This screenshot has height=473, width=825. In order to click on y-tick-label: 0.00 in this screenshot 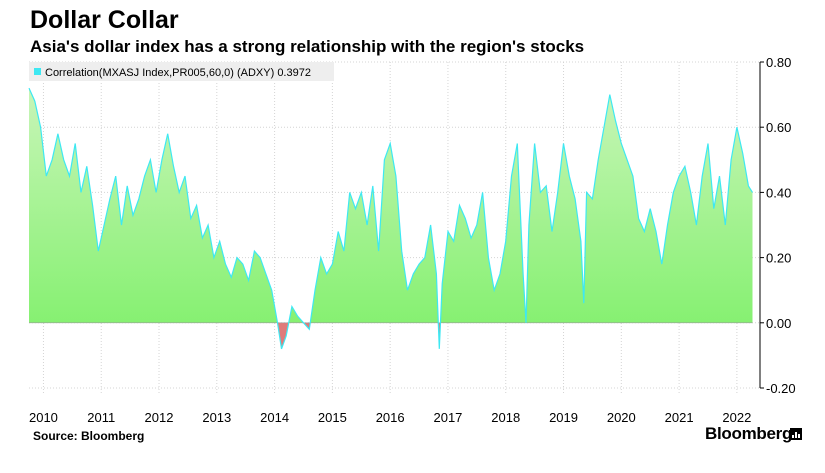, I will do `click(778, 323)`.